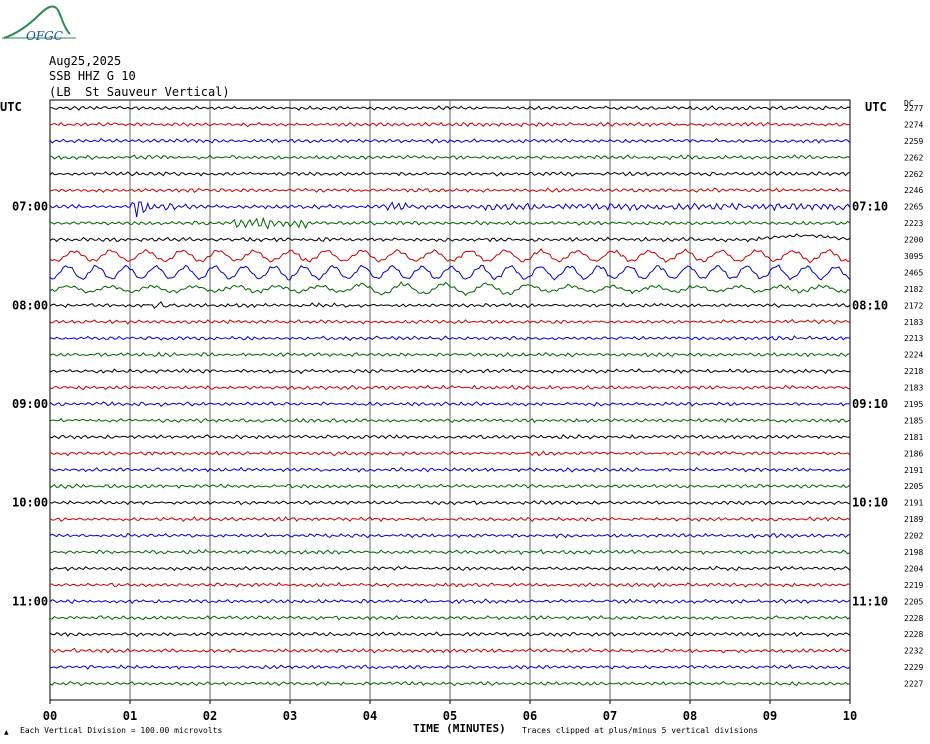  Describe the element at coordinates (130, 716) in the screenshot. I see `x-tick-label: 01` at that location.